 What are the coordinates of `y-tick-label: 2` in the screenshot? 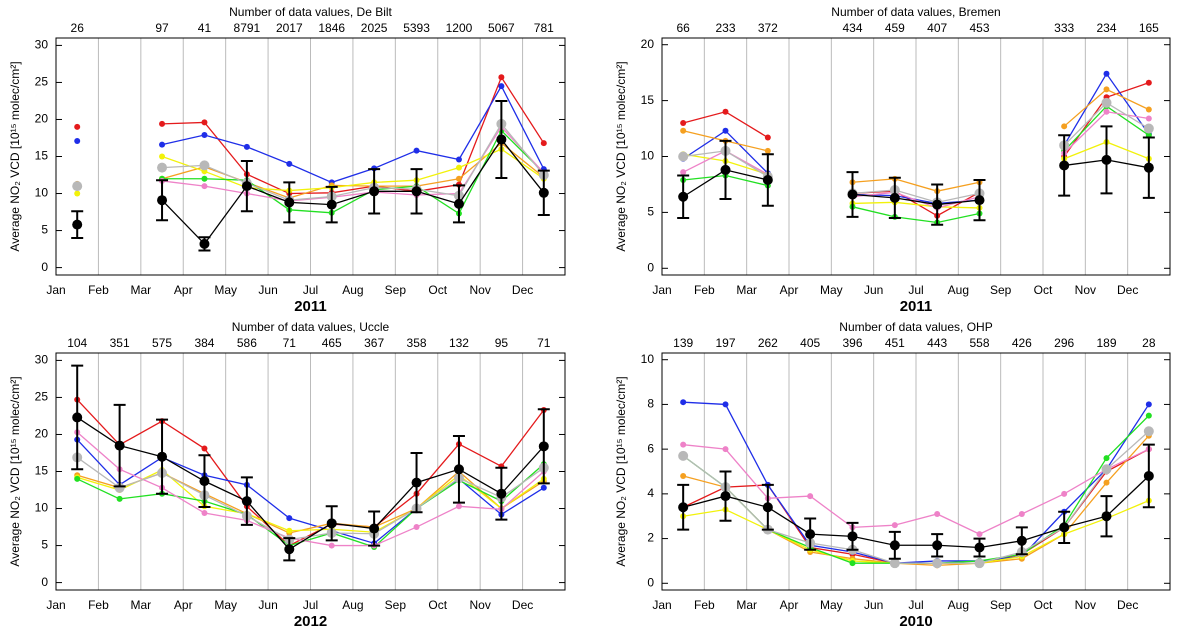 It's located at (650, 538).